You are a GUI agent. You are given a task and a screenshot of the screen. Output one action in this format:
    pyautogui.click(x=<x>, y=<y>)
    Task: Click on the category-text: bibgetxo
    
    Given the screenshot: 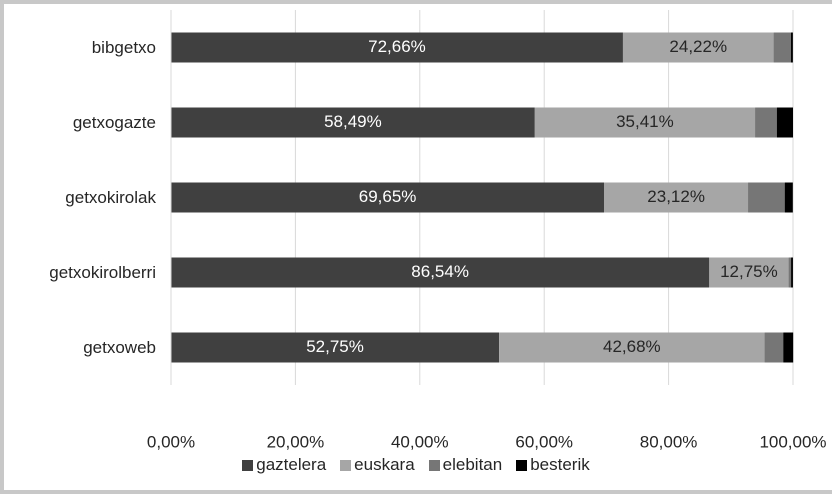 What is the action you would take?
    pyautogui.click(x=123, y=47)
    